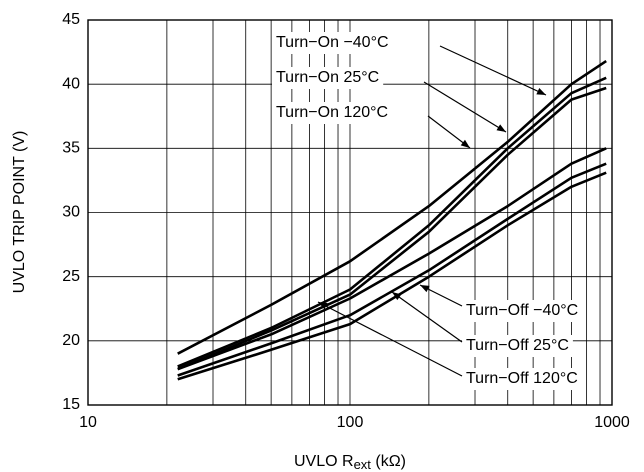  Describe the element at coordinates (71, 19) in the screenshot. I see `y-tick-label: 45` at that location.